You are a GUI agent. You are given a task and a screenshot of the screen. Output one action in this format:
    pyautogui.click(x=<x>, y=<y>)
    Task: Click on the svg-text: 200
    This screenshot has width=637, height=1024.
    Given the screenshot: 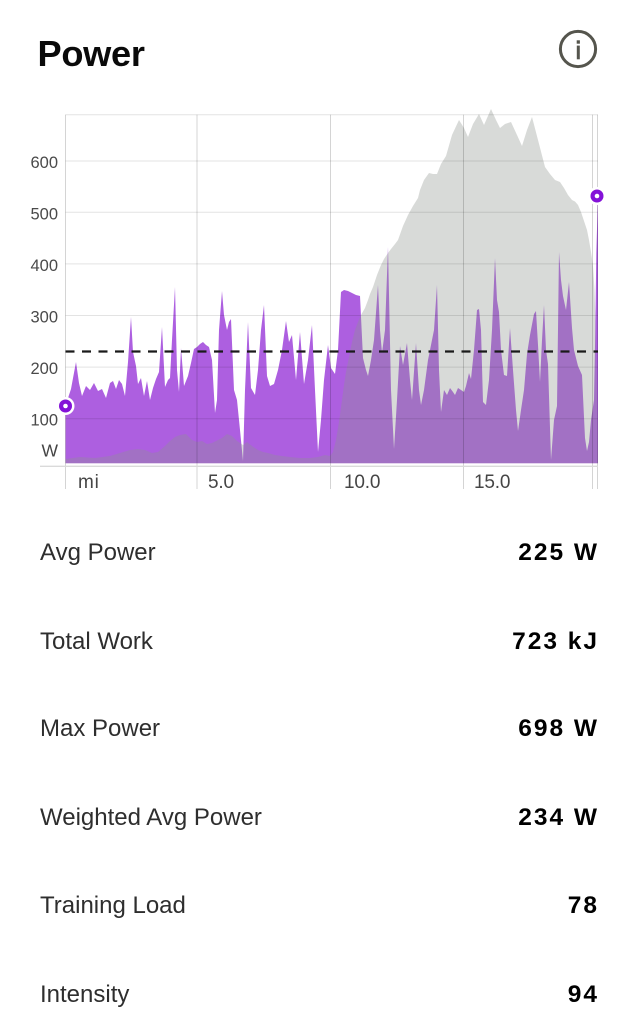 What is the action you would take?
    pyautogui.click(x=44, y=369)
    